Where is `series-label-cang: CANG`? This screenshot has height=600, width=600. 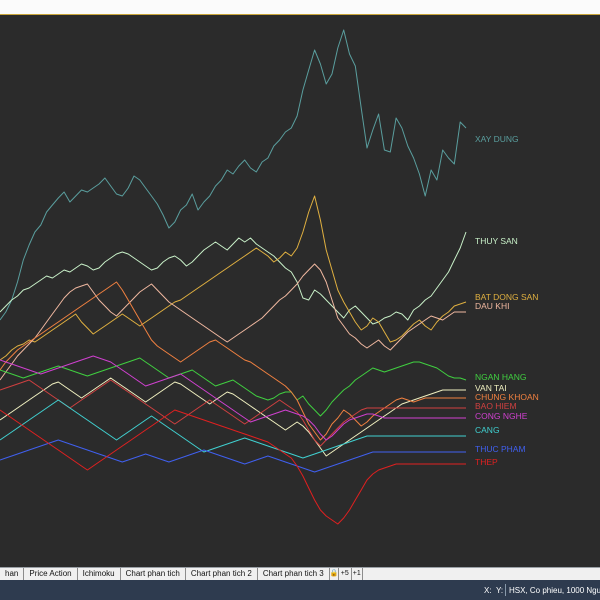 series-label-cang: CANG is located at coordinates (487, 430).